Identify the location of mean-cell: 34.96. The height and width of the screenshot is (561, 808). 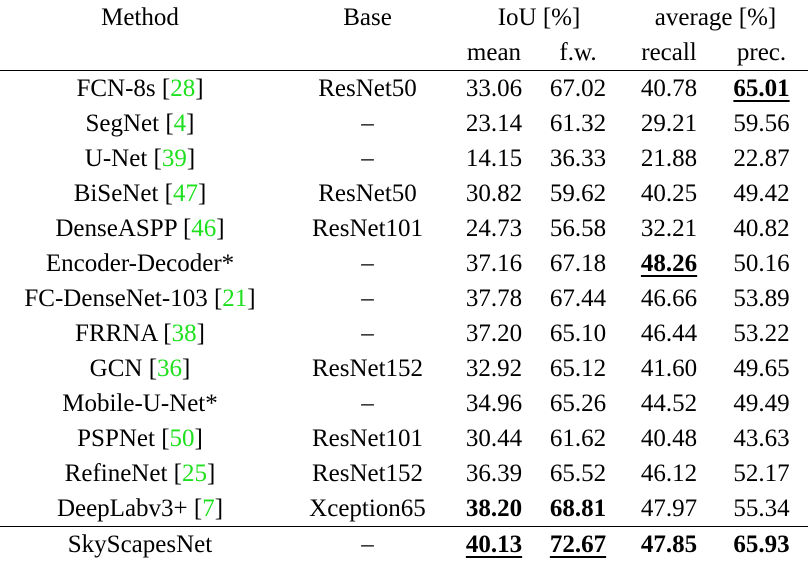
(494, 403).